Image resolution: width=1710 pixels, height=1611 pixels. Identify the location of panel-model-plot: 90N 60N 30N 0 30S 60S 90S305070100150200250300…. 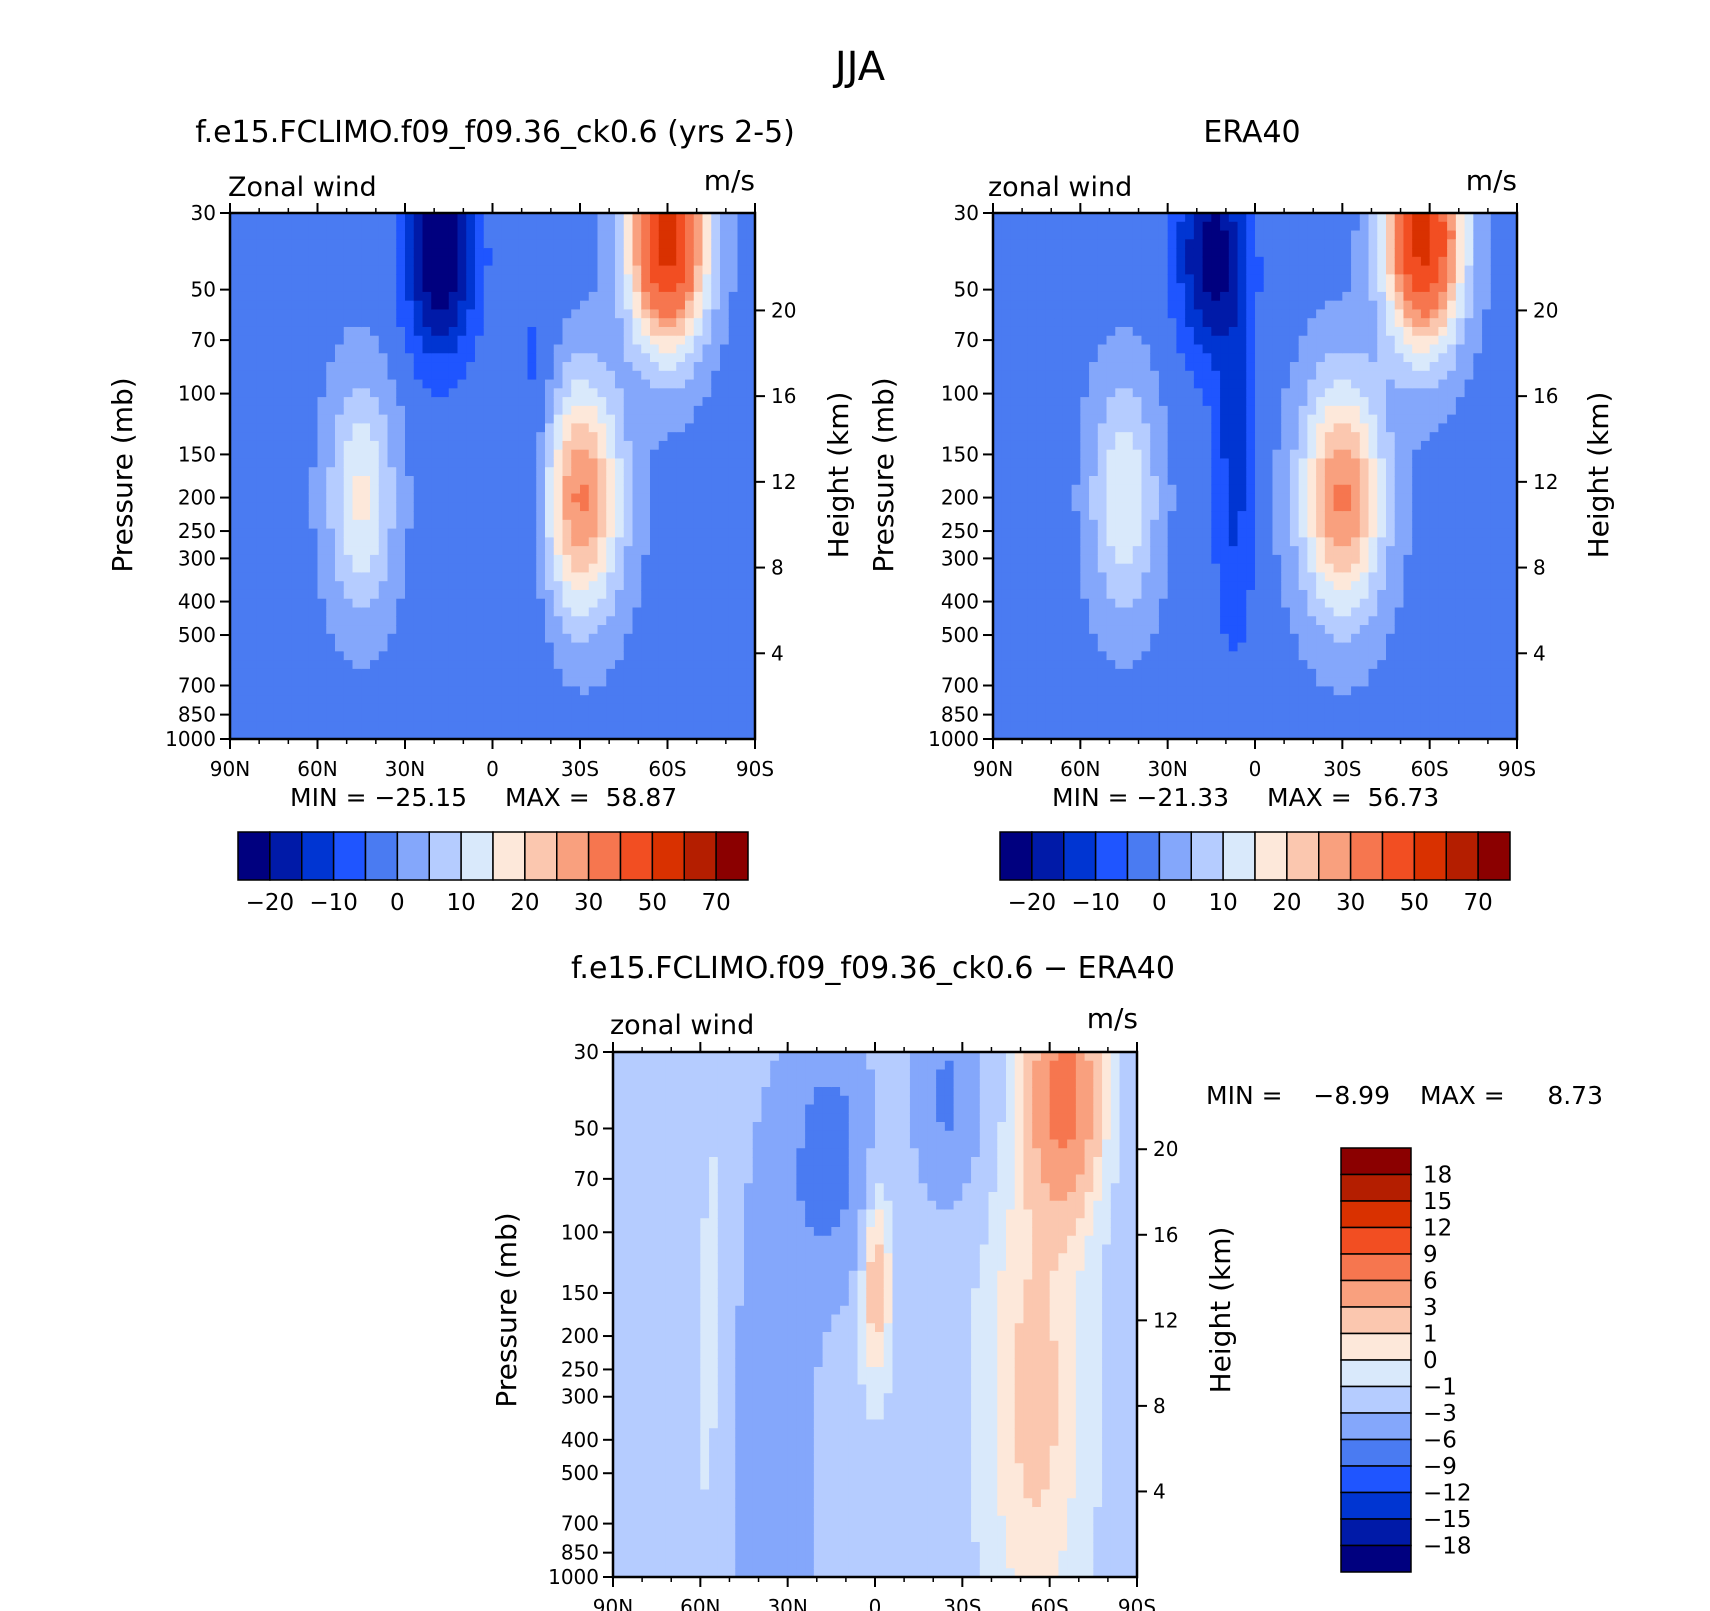
(480, 491).